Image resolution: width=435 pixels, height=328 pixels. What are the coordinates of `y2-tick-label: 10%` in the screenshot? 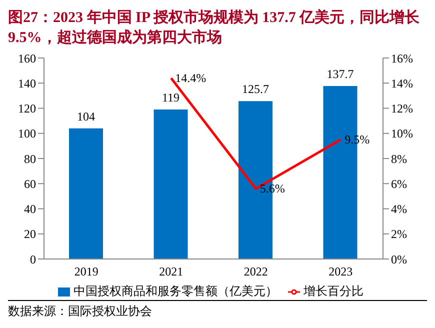 It's located at (402, 133).